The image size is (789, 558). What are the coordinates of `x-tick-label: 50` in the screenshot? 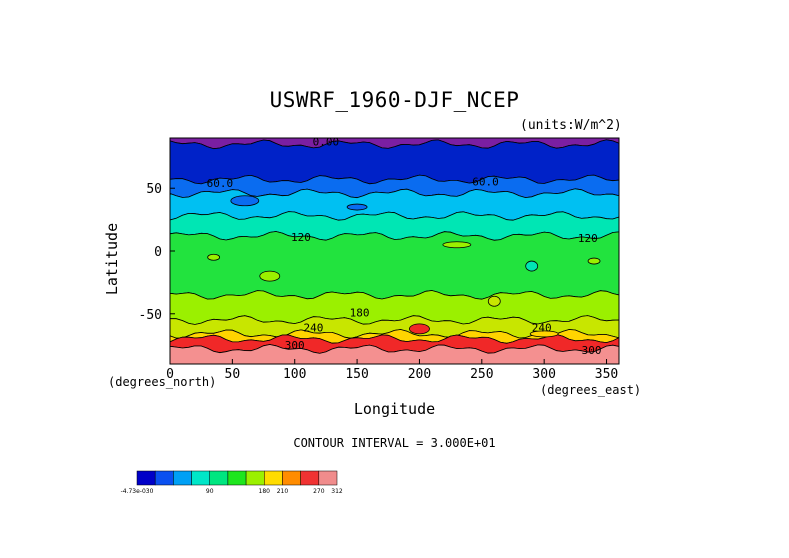 It's located at (233, 374).